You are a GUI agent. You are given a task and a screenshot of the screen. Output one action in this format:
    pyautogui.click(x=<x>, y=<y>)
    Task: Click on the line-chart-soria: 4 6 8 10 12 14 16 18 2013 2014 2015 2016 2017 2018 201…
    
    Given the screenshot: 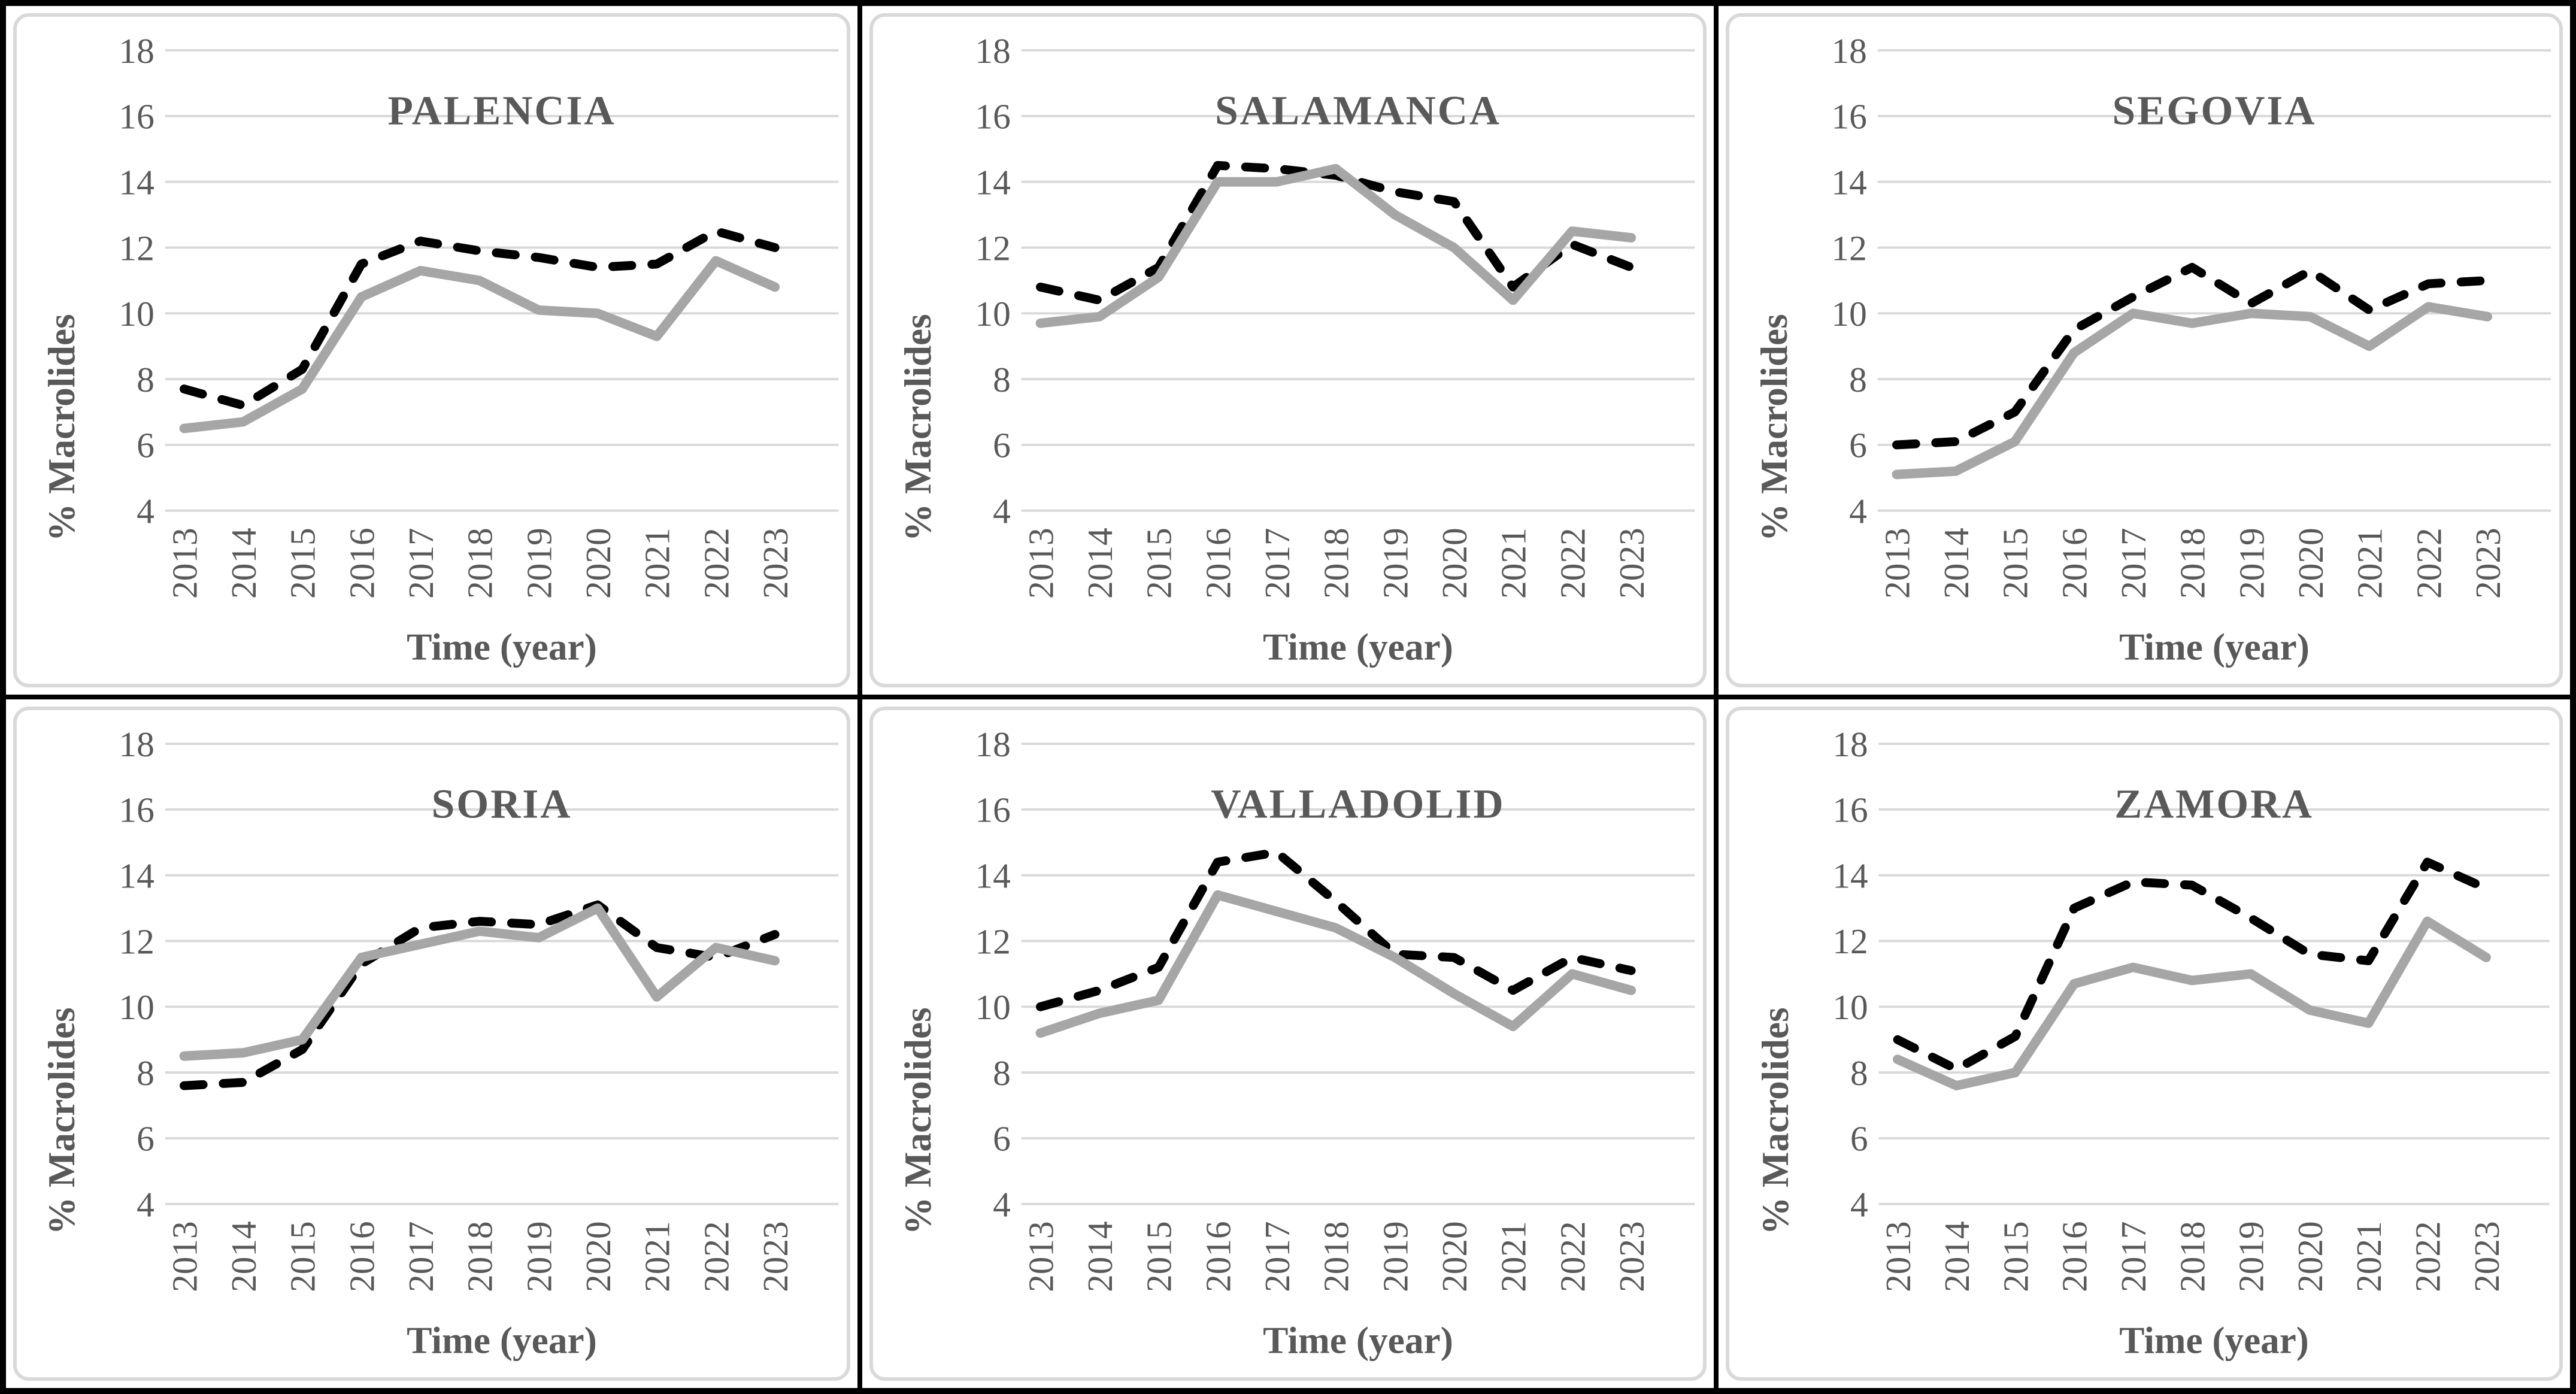 What is the action you would take?
    pyautogui.click(x=440, y=1043)
    